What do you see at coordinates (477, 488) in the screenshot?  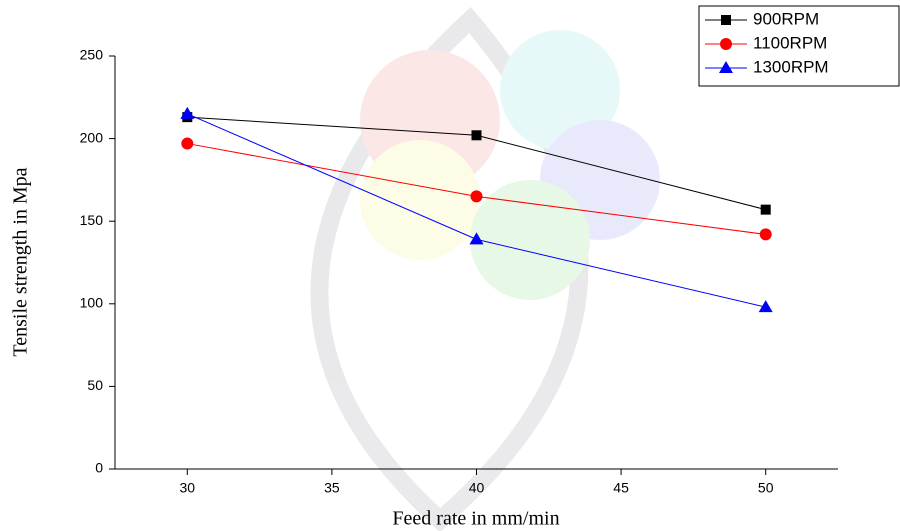 I see `x-tick-label: 40` at bounding box center [477, 488].